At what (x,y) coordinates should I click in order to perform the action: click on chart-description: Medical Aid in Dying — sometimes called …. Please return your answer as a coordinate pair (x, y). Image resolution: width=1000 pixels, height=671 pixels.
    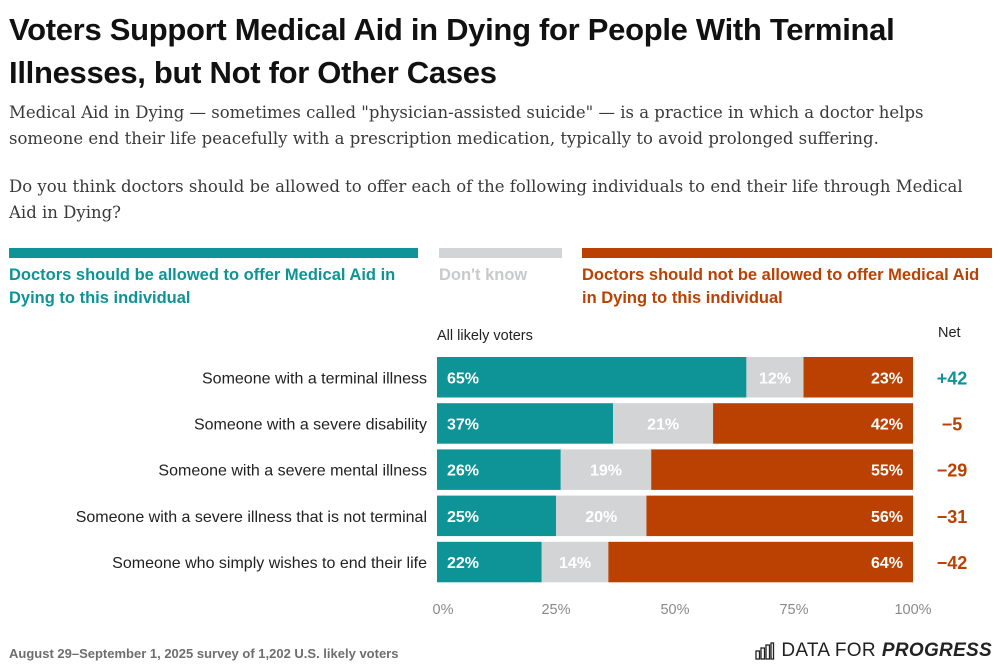
    Looking at the image, I should click on (466, 125).